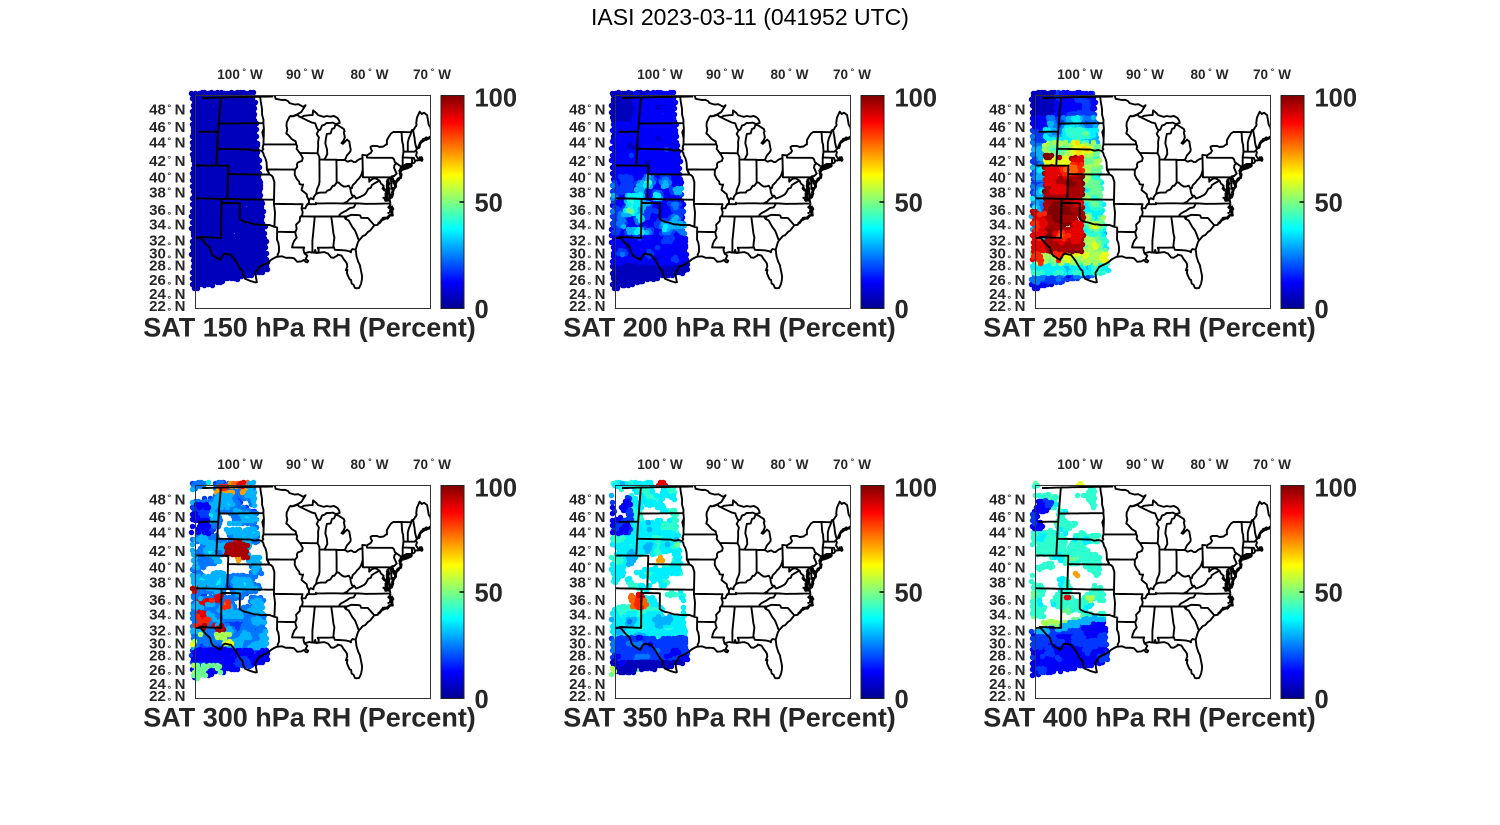  What do you see at coordinates (309, 718) in the screenshot?
I see `svg-text: SAT 300 hPa RH (Percent)` at bounding box center [309, 718].